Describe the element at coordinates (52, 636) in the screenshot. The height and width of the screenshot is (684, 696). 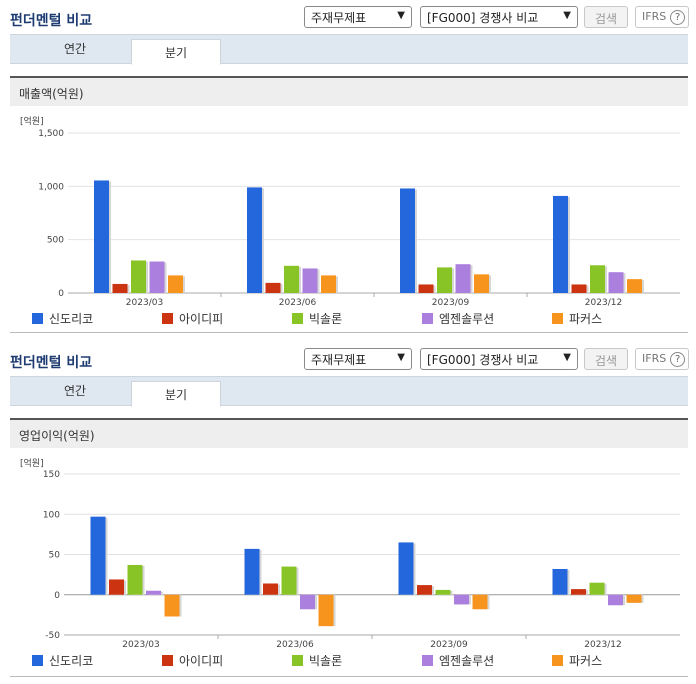
I see `y-tick-label: -50` at that location.